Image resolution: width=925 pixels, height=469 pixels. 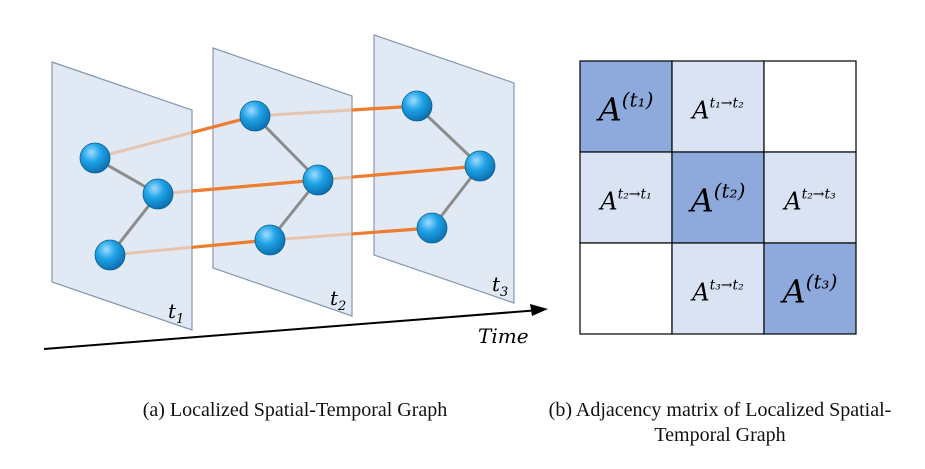 I want to click on matrix-label-r1c1: A(t₁), so click(x=625, y=108).